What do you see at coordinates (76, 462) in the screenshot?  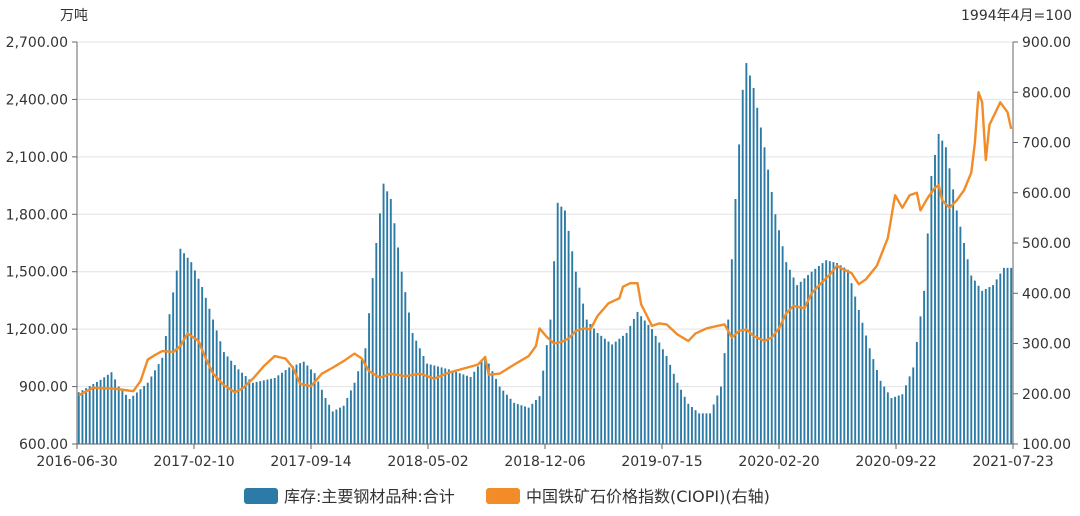 I see `x-tick-label: 2016-06-30` at bounding box center [76, 462].